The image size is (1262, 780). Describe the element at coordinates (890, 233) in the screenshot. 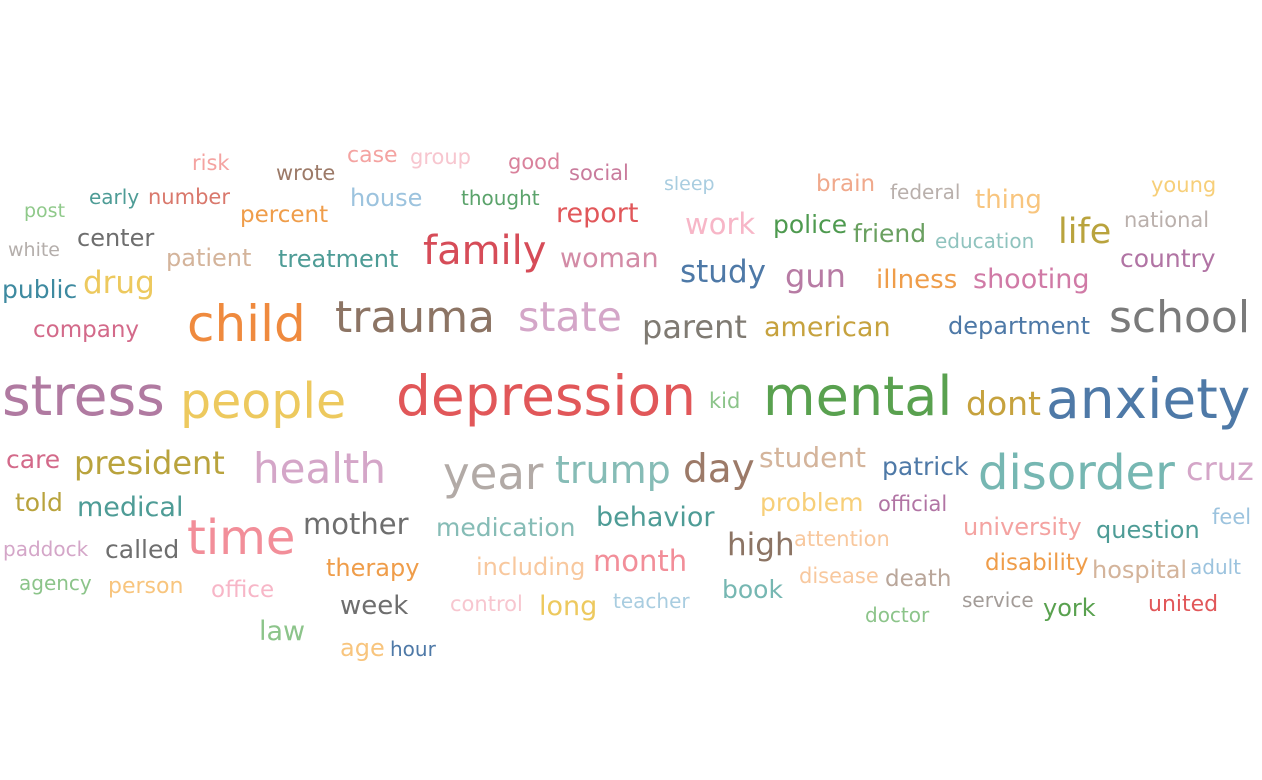

I see `word-friend: friend` at that location.